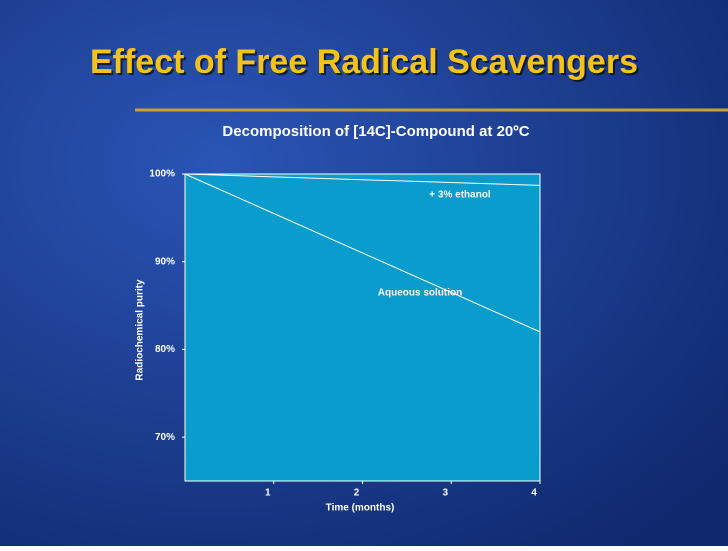 This screenshot has height=551, width=728. I want to click on slide-title-shadow: Effect of Free Radical Scavengers, so click(366, 64).